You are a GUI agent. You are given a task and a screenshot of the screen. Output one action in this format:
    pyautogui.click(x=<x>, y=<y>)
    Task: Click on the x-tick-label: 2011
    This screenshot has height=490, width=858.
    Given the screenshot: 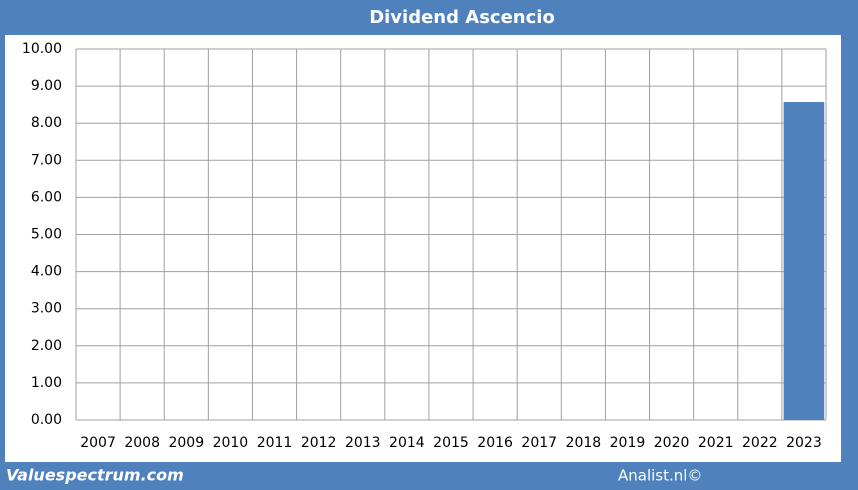 What is the action you would take?
    pyautogui.click(x=275, y=443)
    